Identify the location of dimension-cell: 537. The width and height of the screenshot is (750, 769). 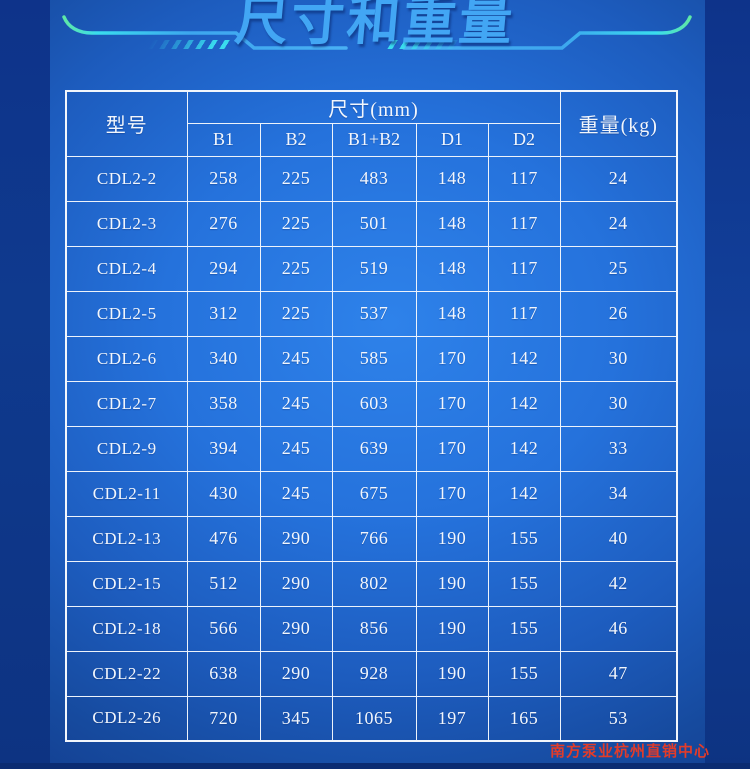
(374, 313).